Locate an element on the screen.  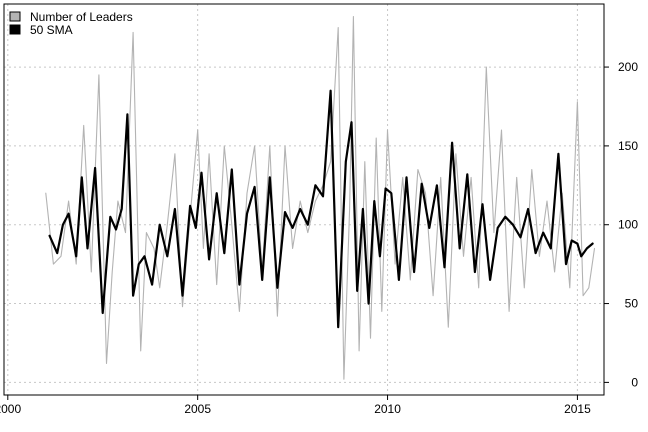
x-axis: 2000 2005 2010 2015 is located at coordinates (295, 405).